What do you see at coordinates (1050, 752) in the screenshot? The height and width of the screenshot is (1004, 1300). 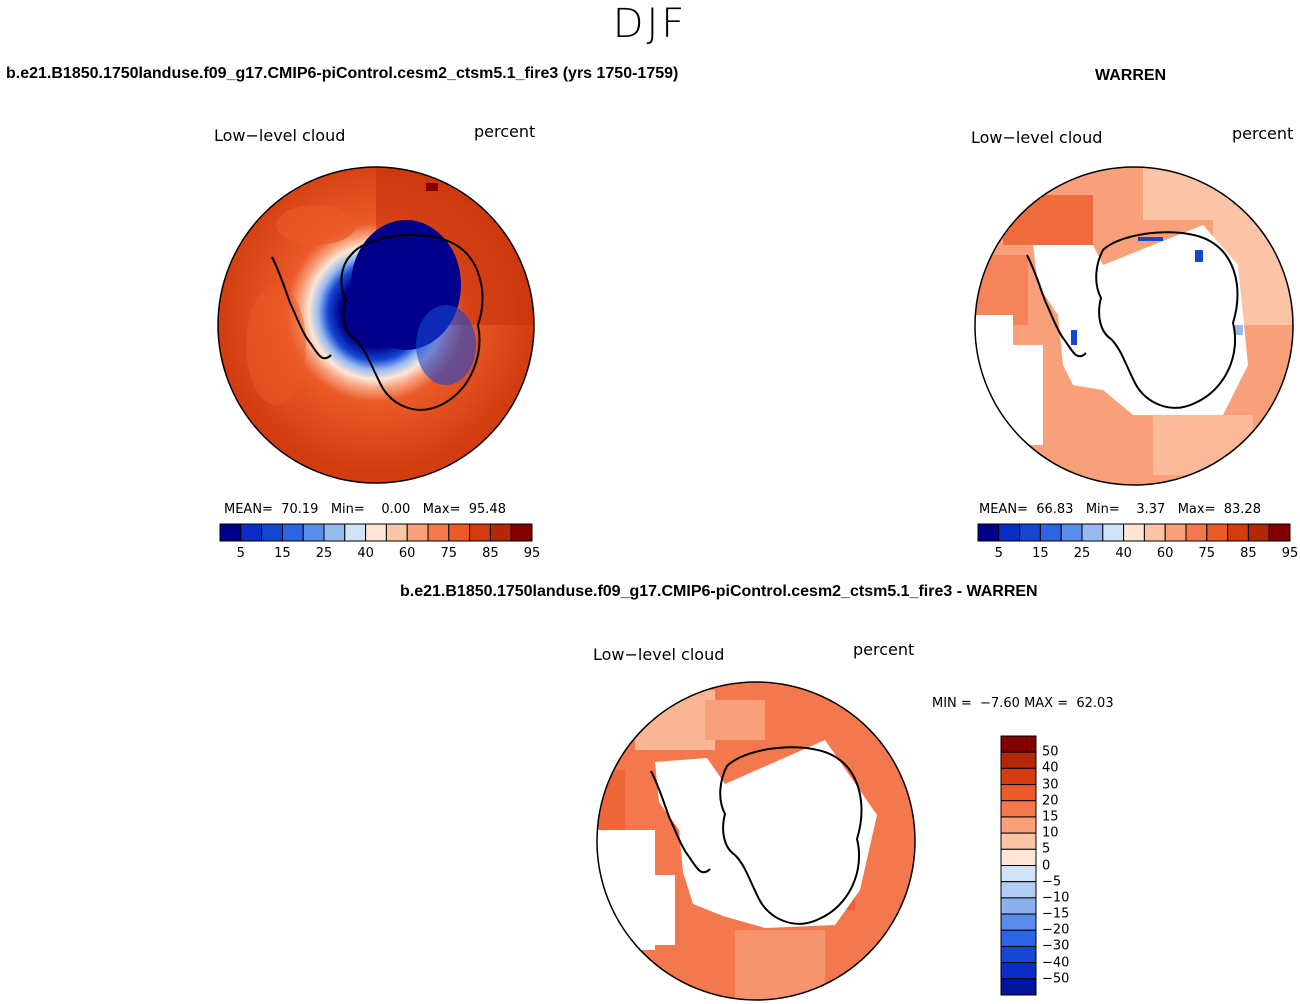 I see `diff-colorbar-tick-label: 50` at bounding box center [1050, 752].